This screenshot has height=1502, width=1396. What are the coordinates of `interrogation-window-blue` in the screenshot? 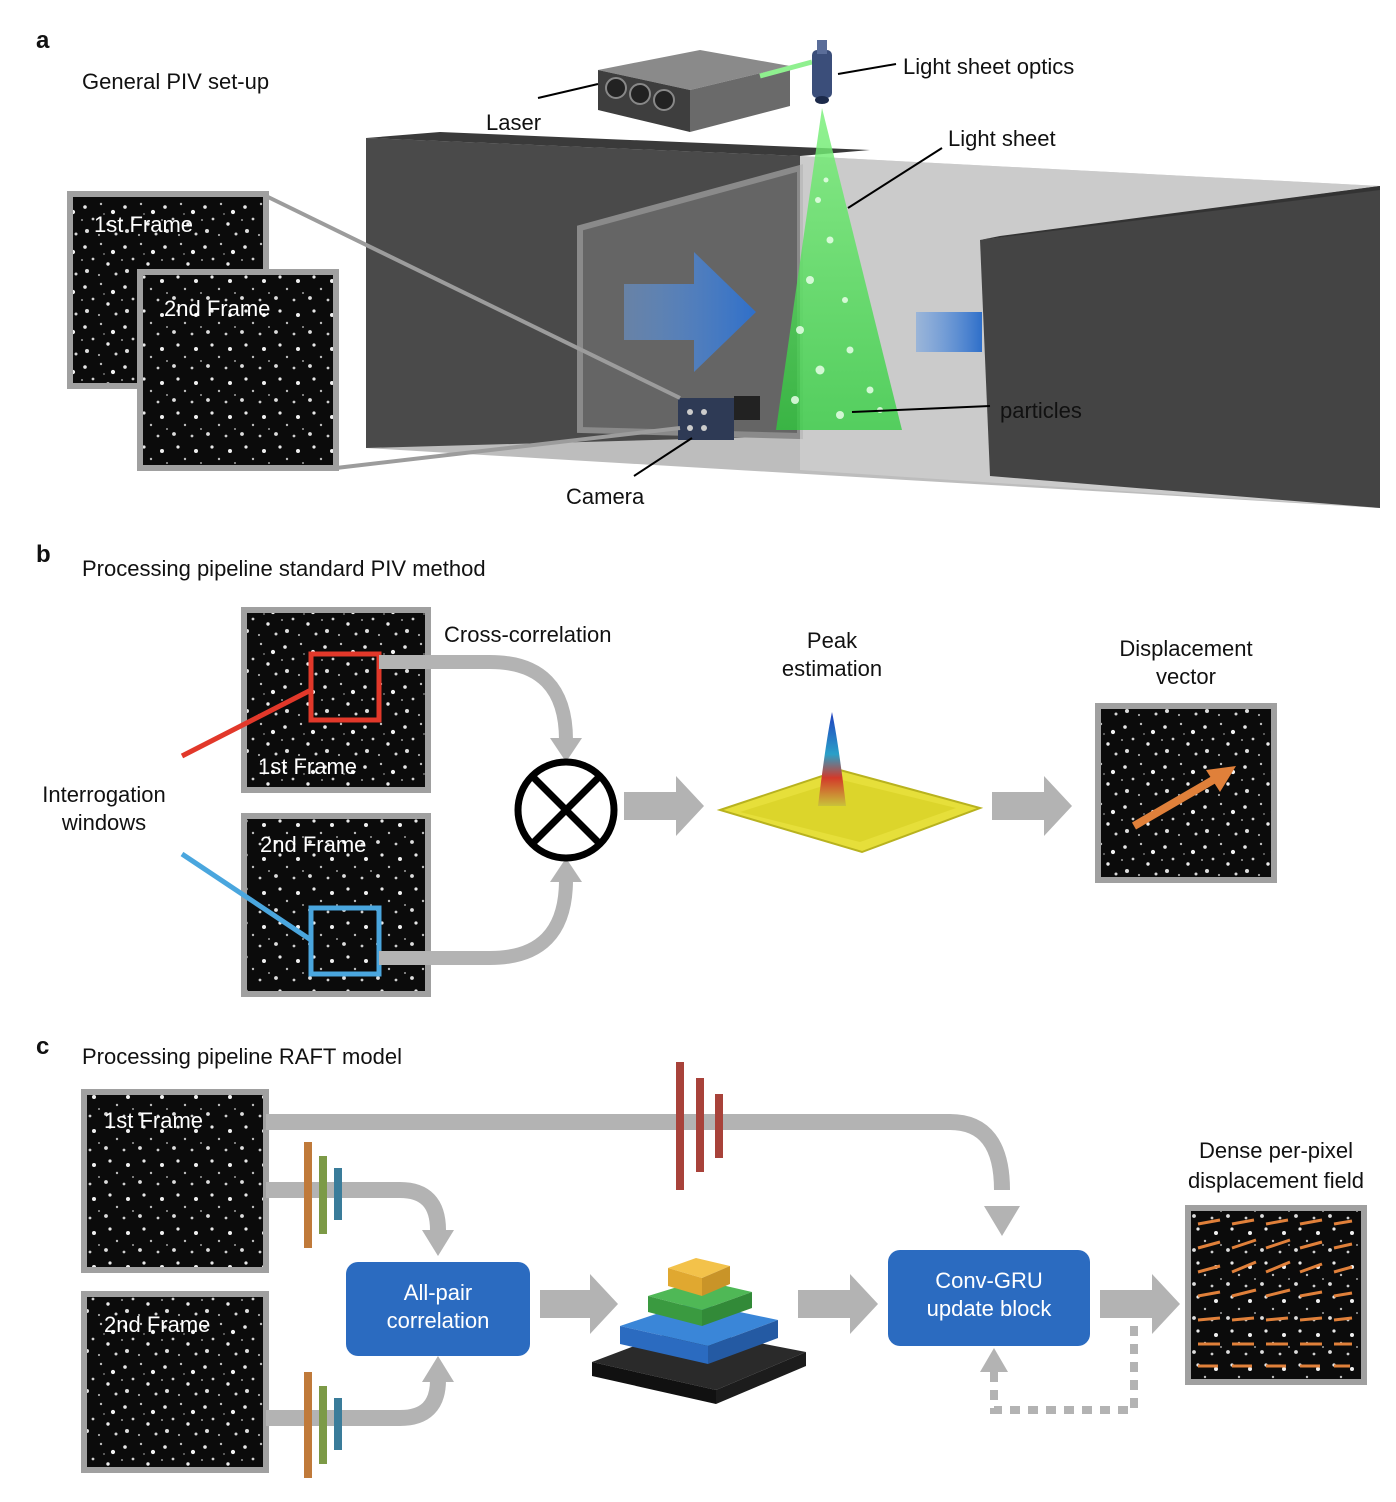 It's located at (345, 941).